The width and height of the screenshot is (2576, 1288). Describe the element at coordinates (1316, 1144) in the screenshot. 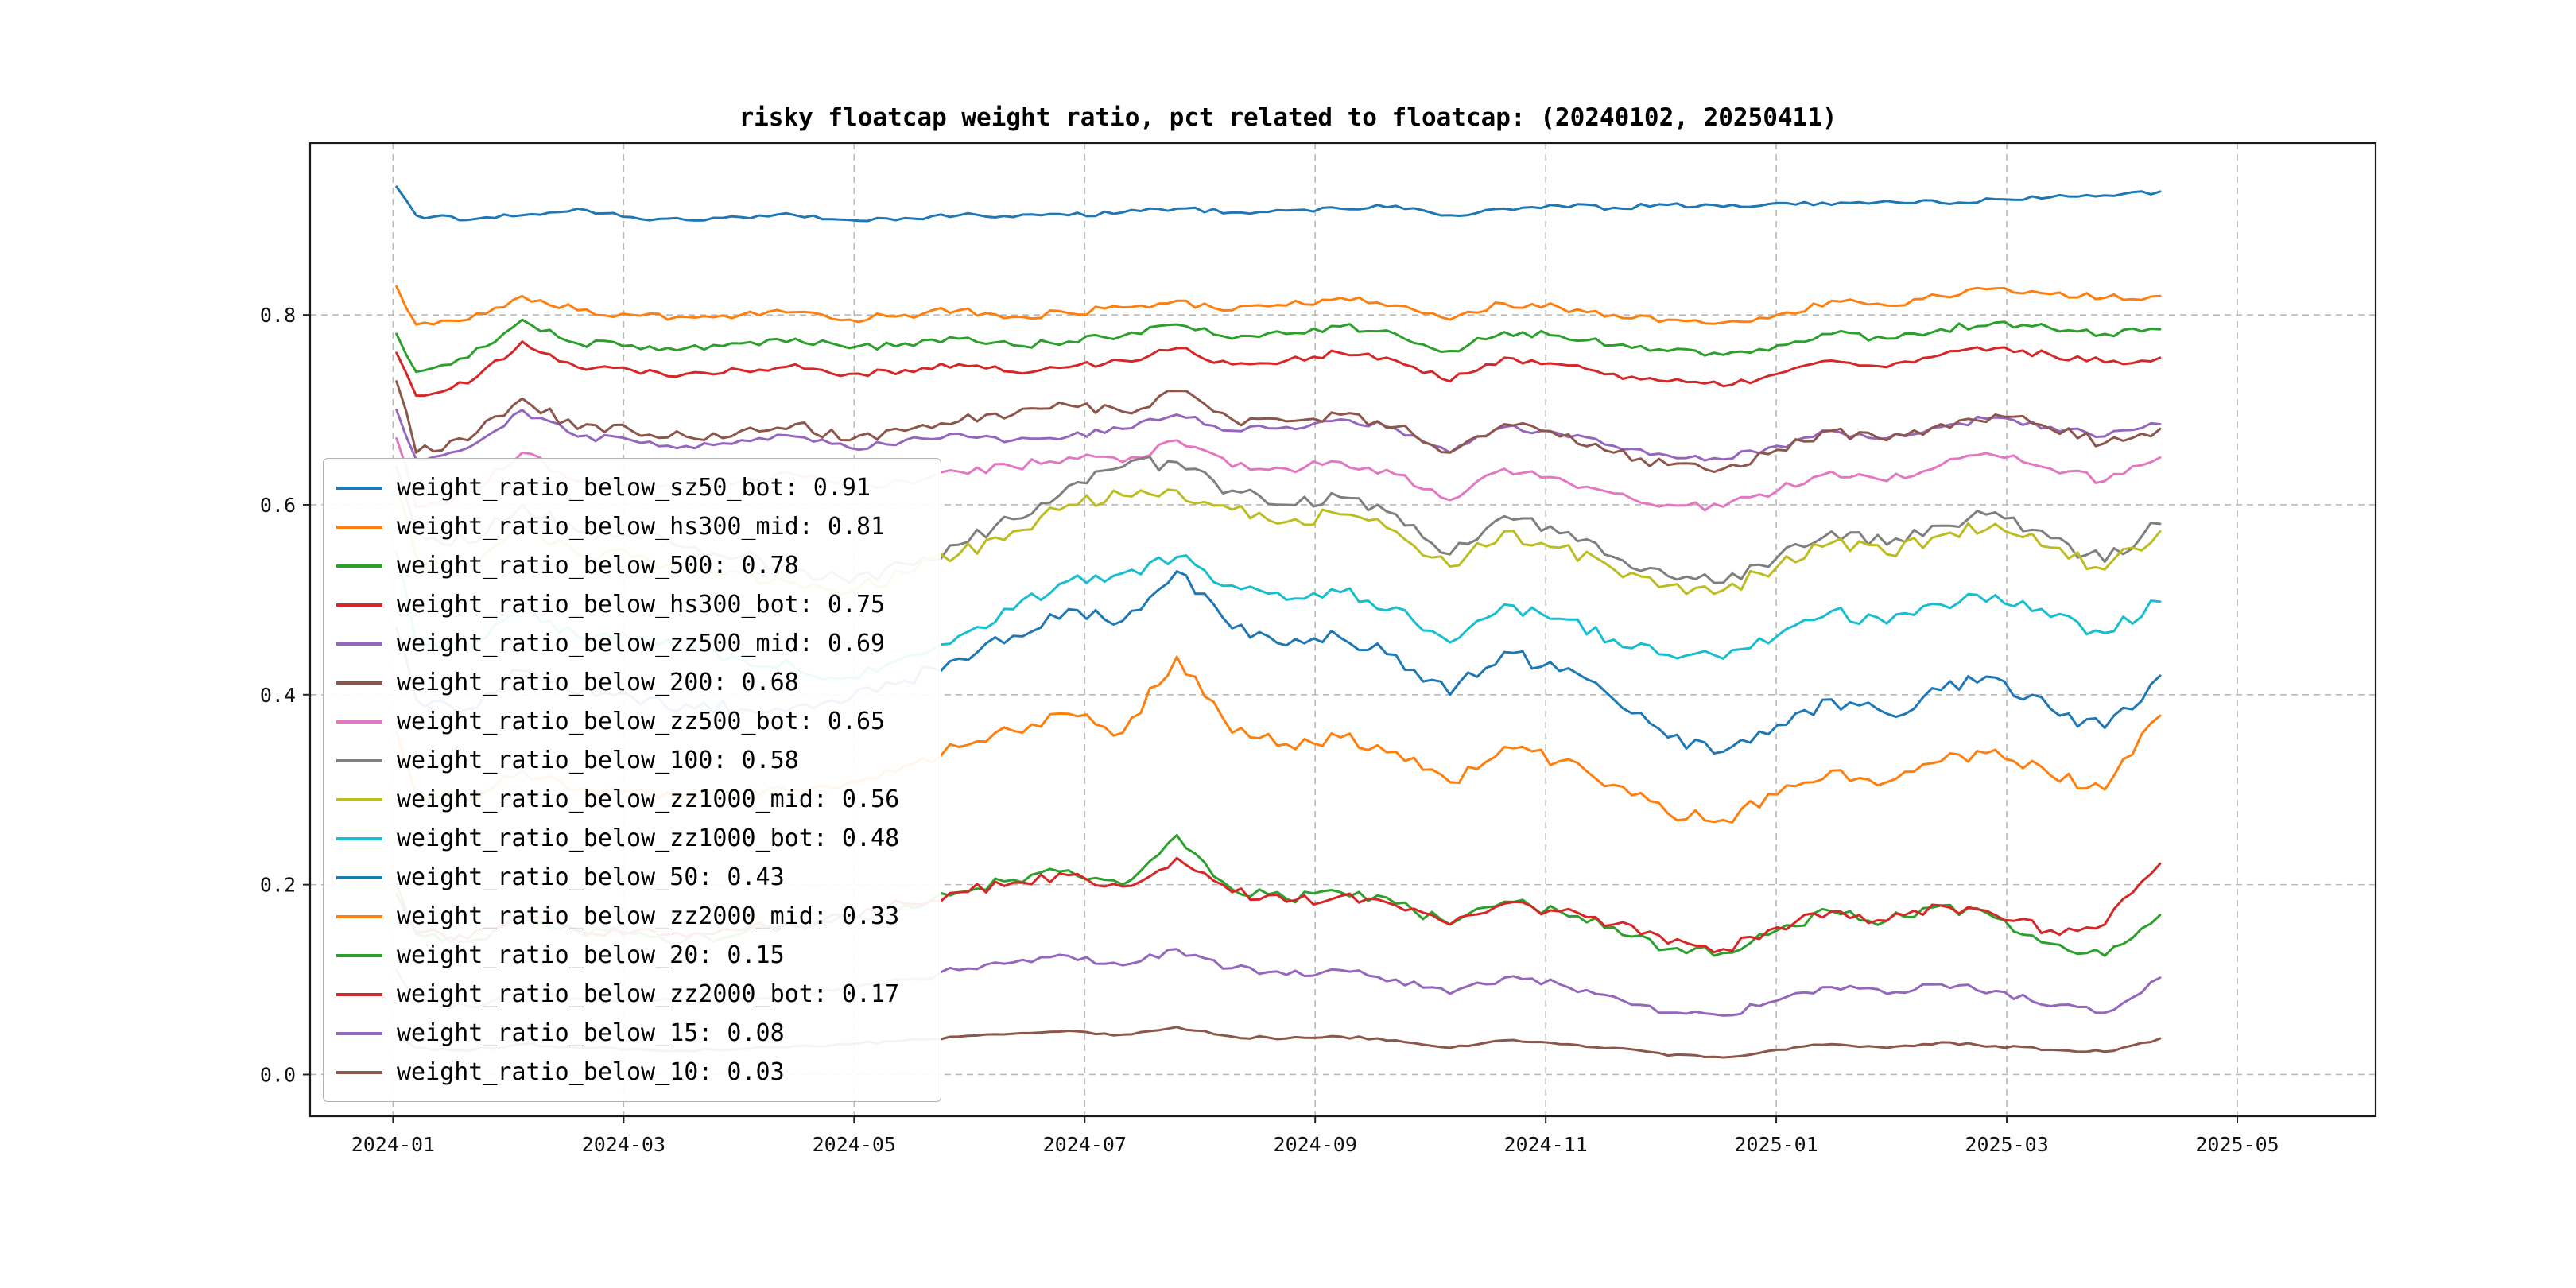

I see `x-tick-label: 2024-09` at that location.